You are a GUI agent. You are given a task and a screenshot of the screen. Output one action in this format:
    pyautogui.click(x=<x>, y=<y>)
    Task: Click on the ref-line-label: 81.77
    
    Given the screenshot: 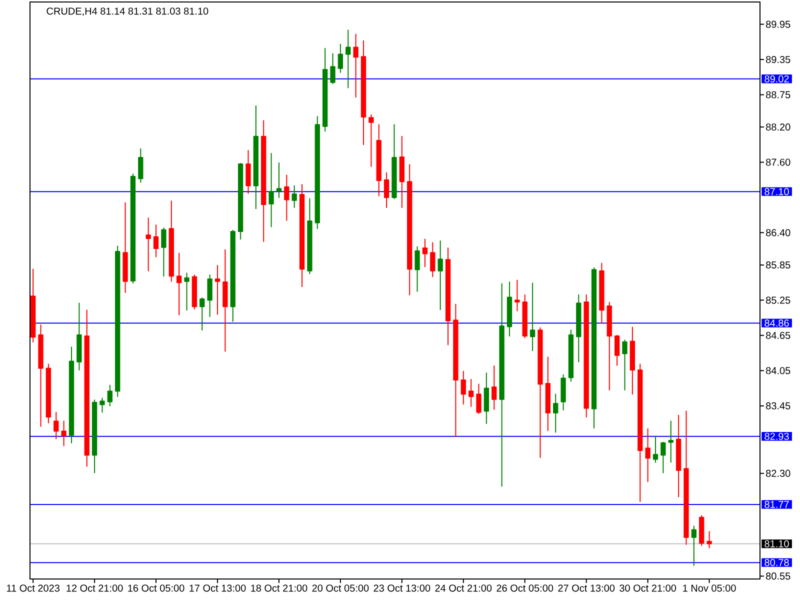 What is the action you would take?
    pyautogui.click(x=776, y=504)
    